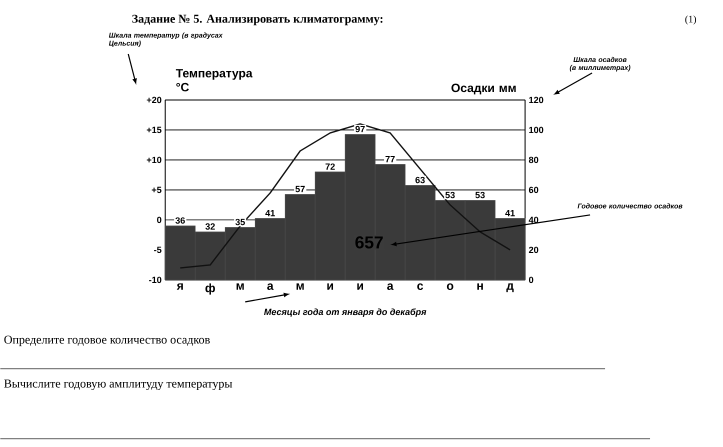 This screenshot has height=447, width=723. Describe the element at coordinates (154, 100) in the screenshot. I see `y-tick-label: +20` at that location.